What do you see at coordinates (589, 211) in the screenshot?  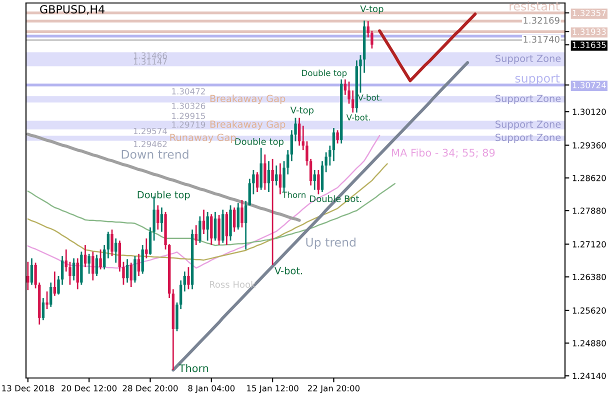 I see `y-tick-label: 1.27880` at bounding box center [589, 211].